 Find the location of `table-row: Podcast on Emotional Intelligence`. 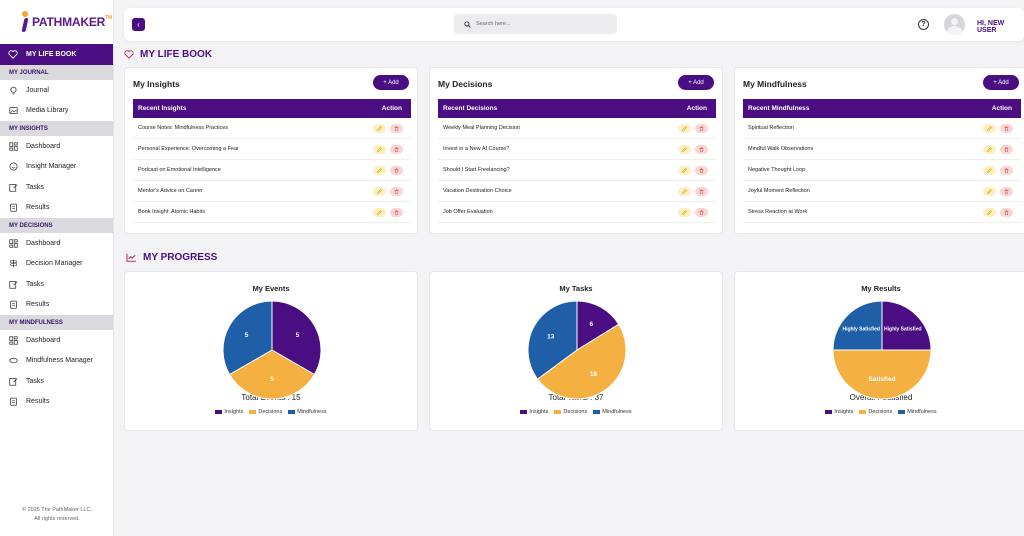

table-row: Podcast on Emotional Intelligence is located at coordinates (272, 170).